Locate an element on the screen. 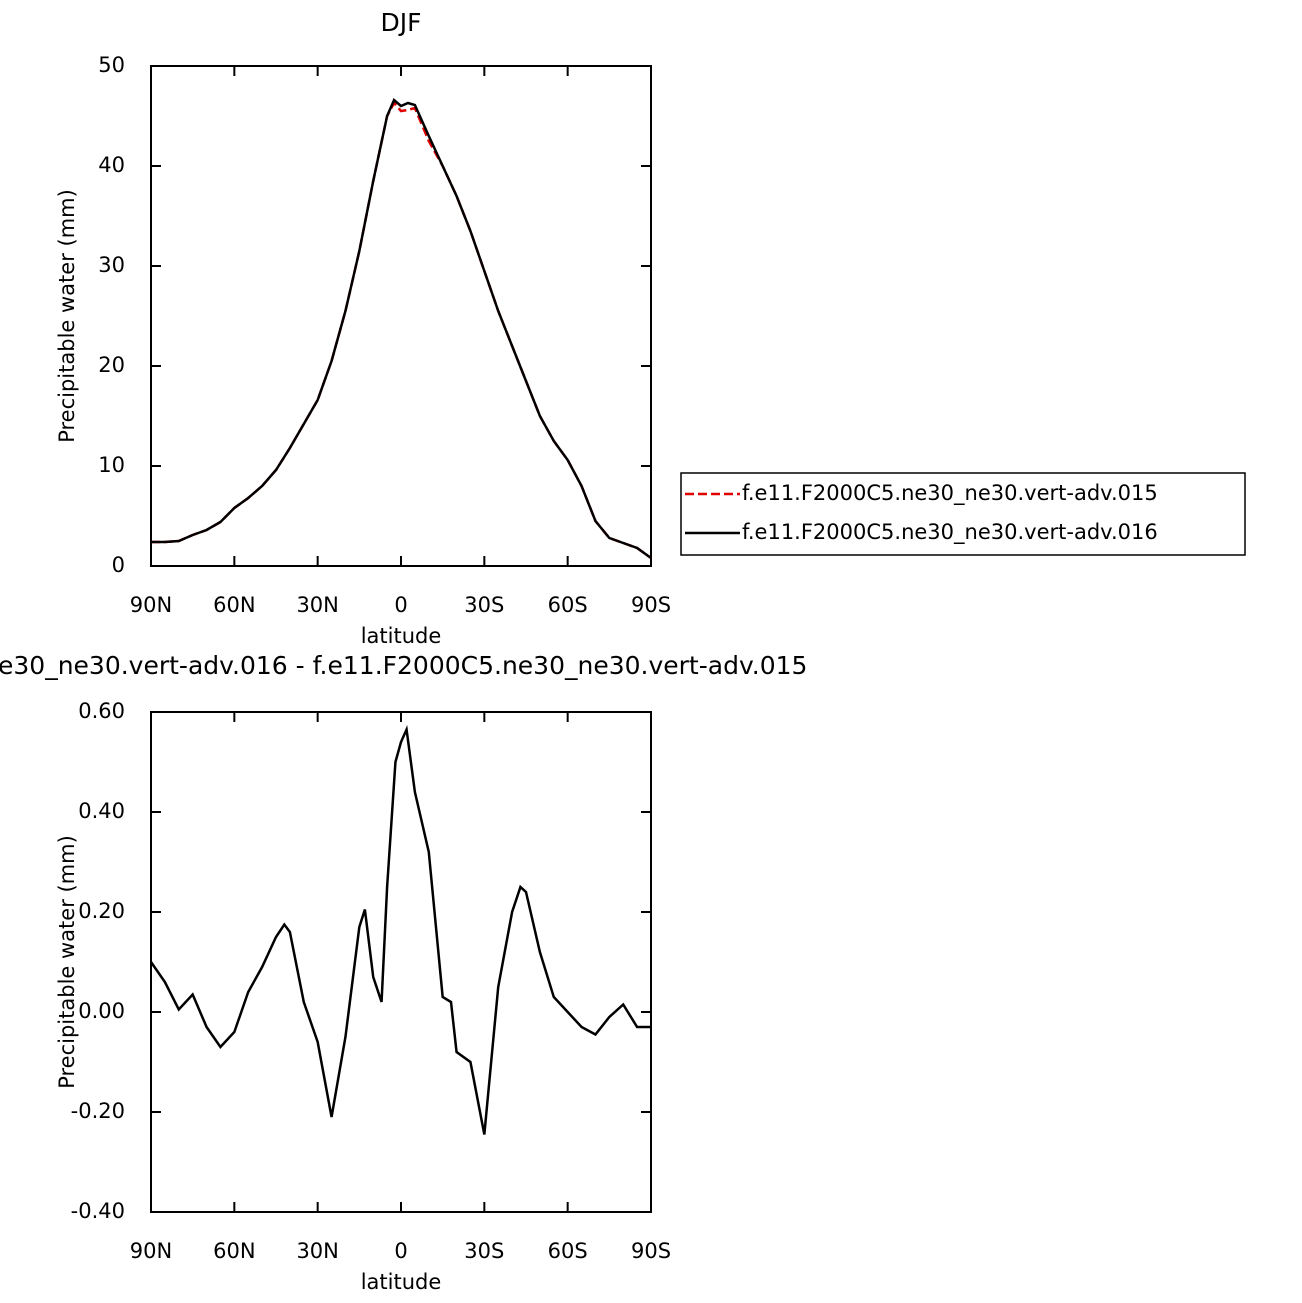 The height and width of the screenshot is (1303, 1302). y-tick-label: -0.40 is located at coordinates (98, 1211).